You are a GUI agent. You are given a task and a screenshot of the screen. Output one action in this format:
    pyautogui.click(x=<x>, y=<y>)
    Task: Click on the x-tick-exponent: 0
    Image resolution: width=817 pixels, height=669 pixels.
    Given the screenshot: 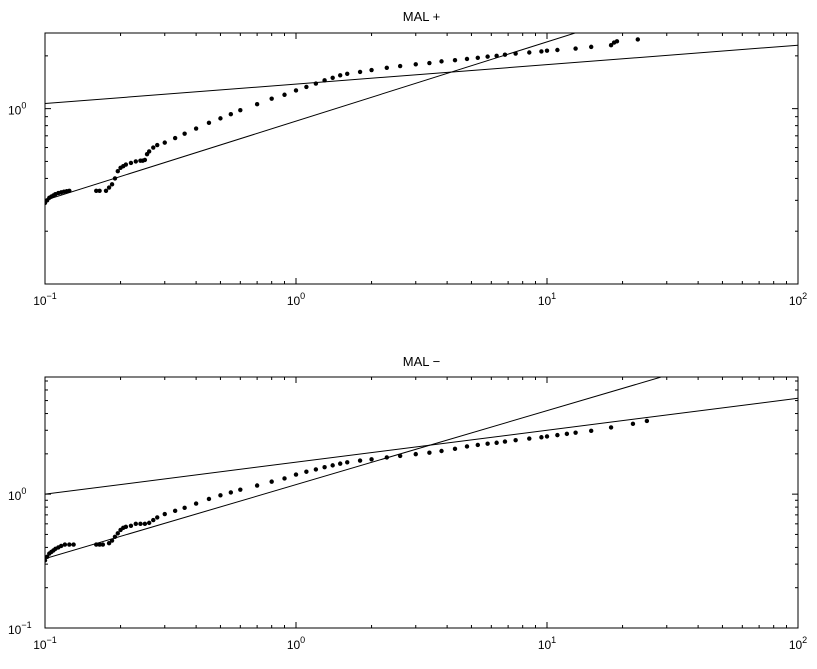 What is the action you would take?
    pyautogui.click(x=302, y=296)
    